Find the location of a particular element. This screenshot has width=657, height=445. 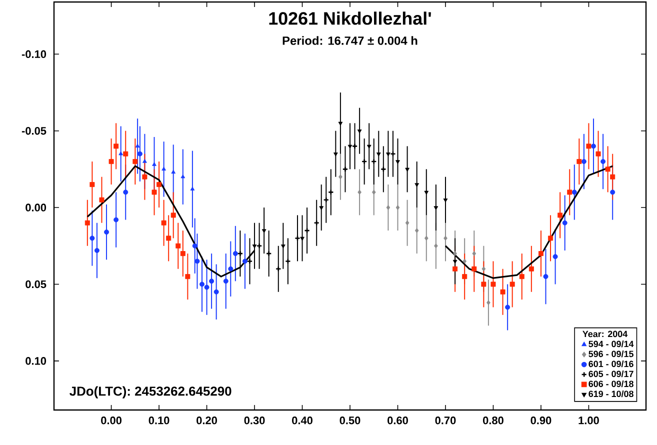

chart-title: 10261 Nikdollezhal' is located at coordinates (350, 18).